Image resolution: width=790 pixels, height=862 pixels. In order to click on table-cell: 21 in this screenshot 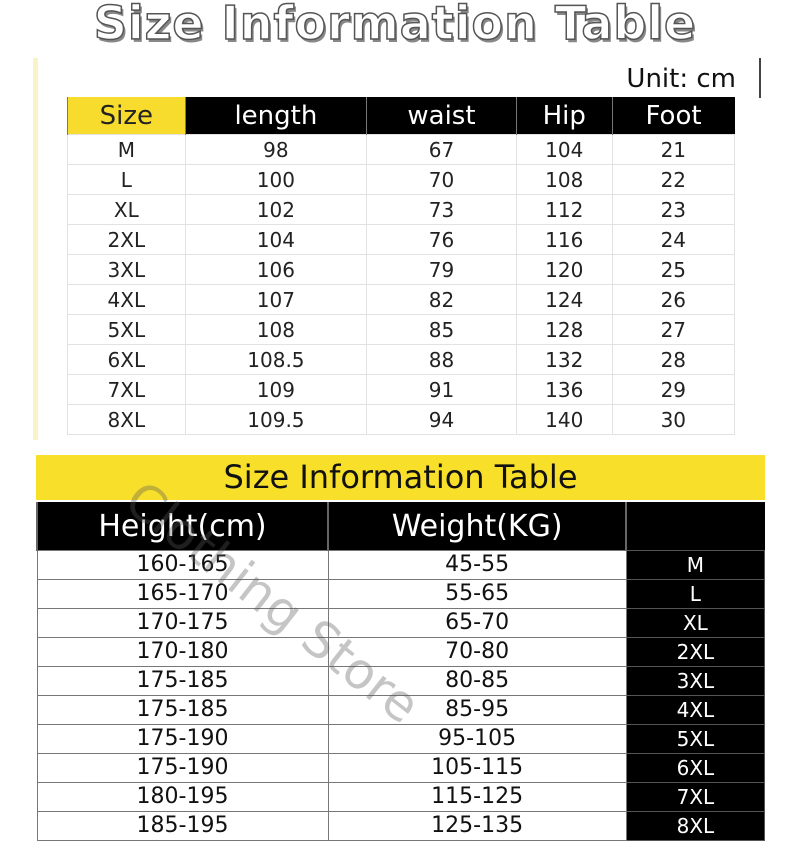, I will do `click(673, 149)`.